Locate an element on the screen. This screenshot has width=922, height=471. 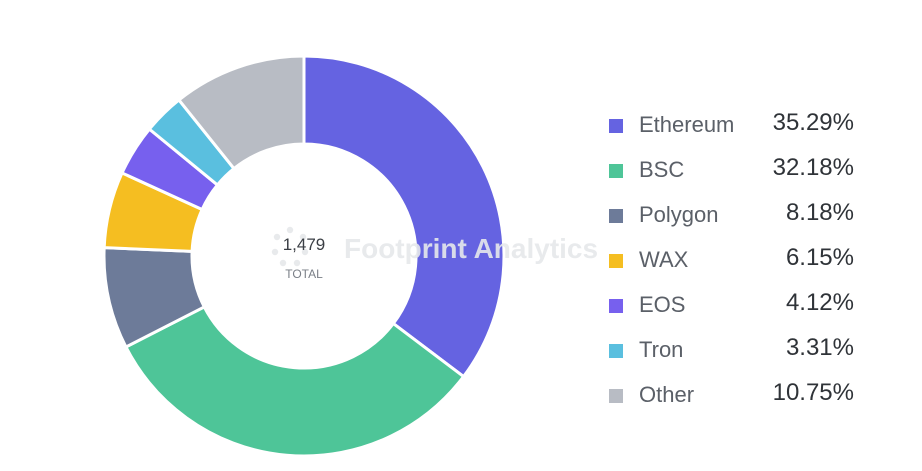
slice-bsc is located at coordinates (295, 381).